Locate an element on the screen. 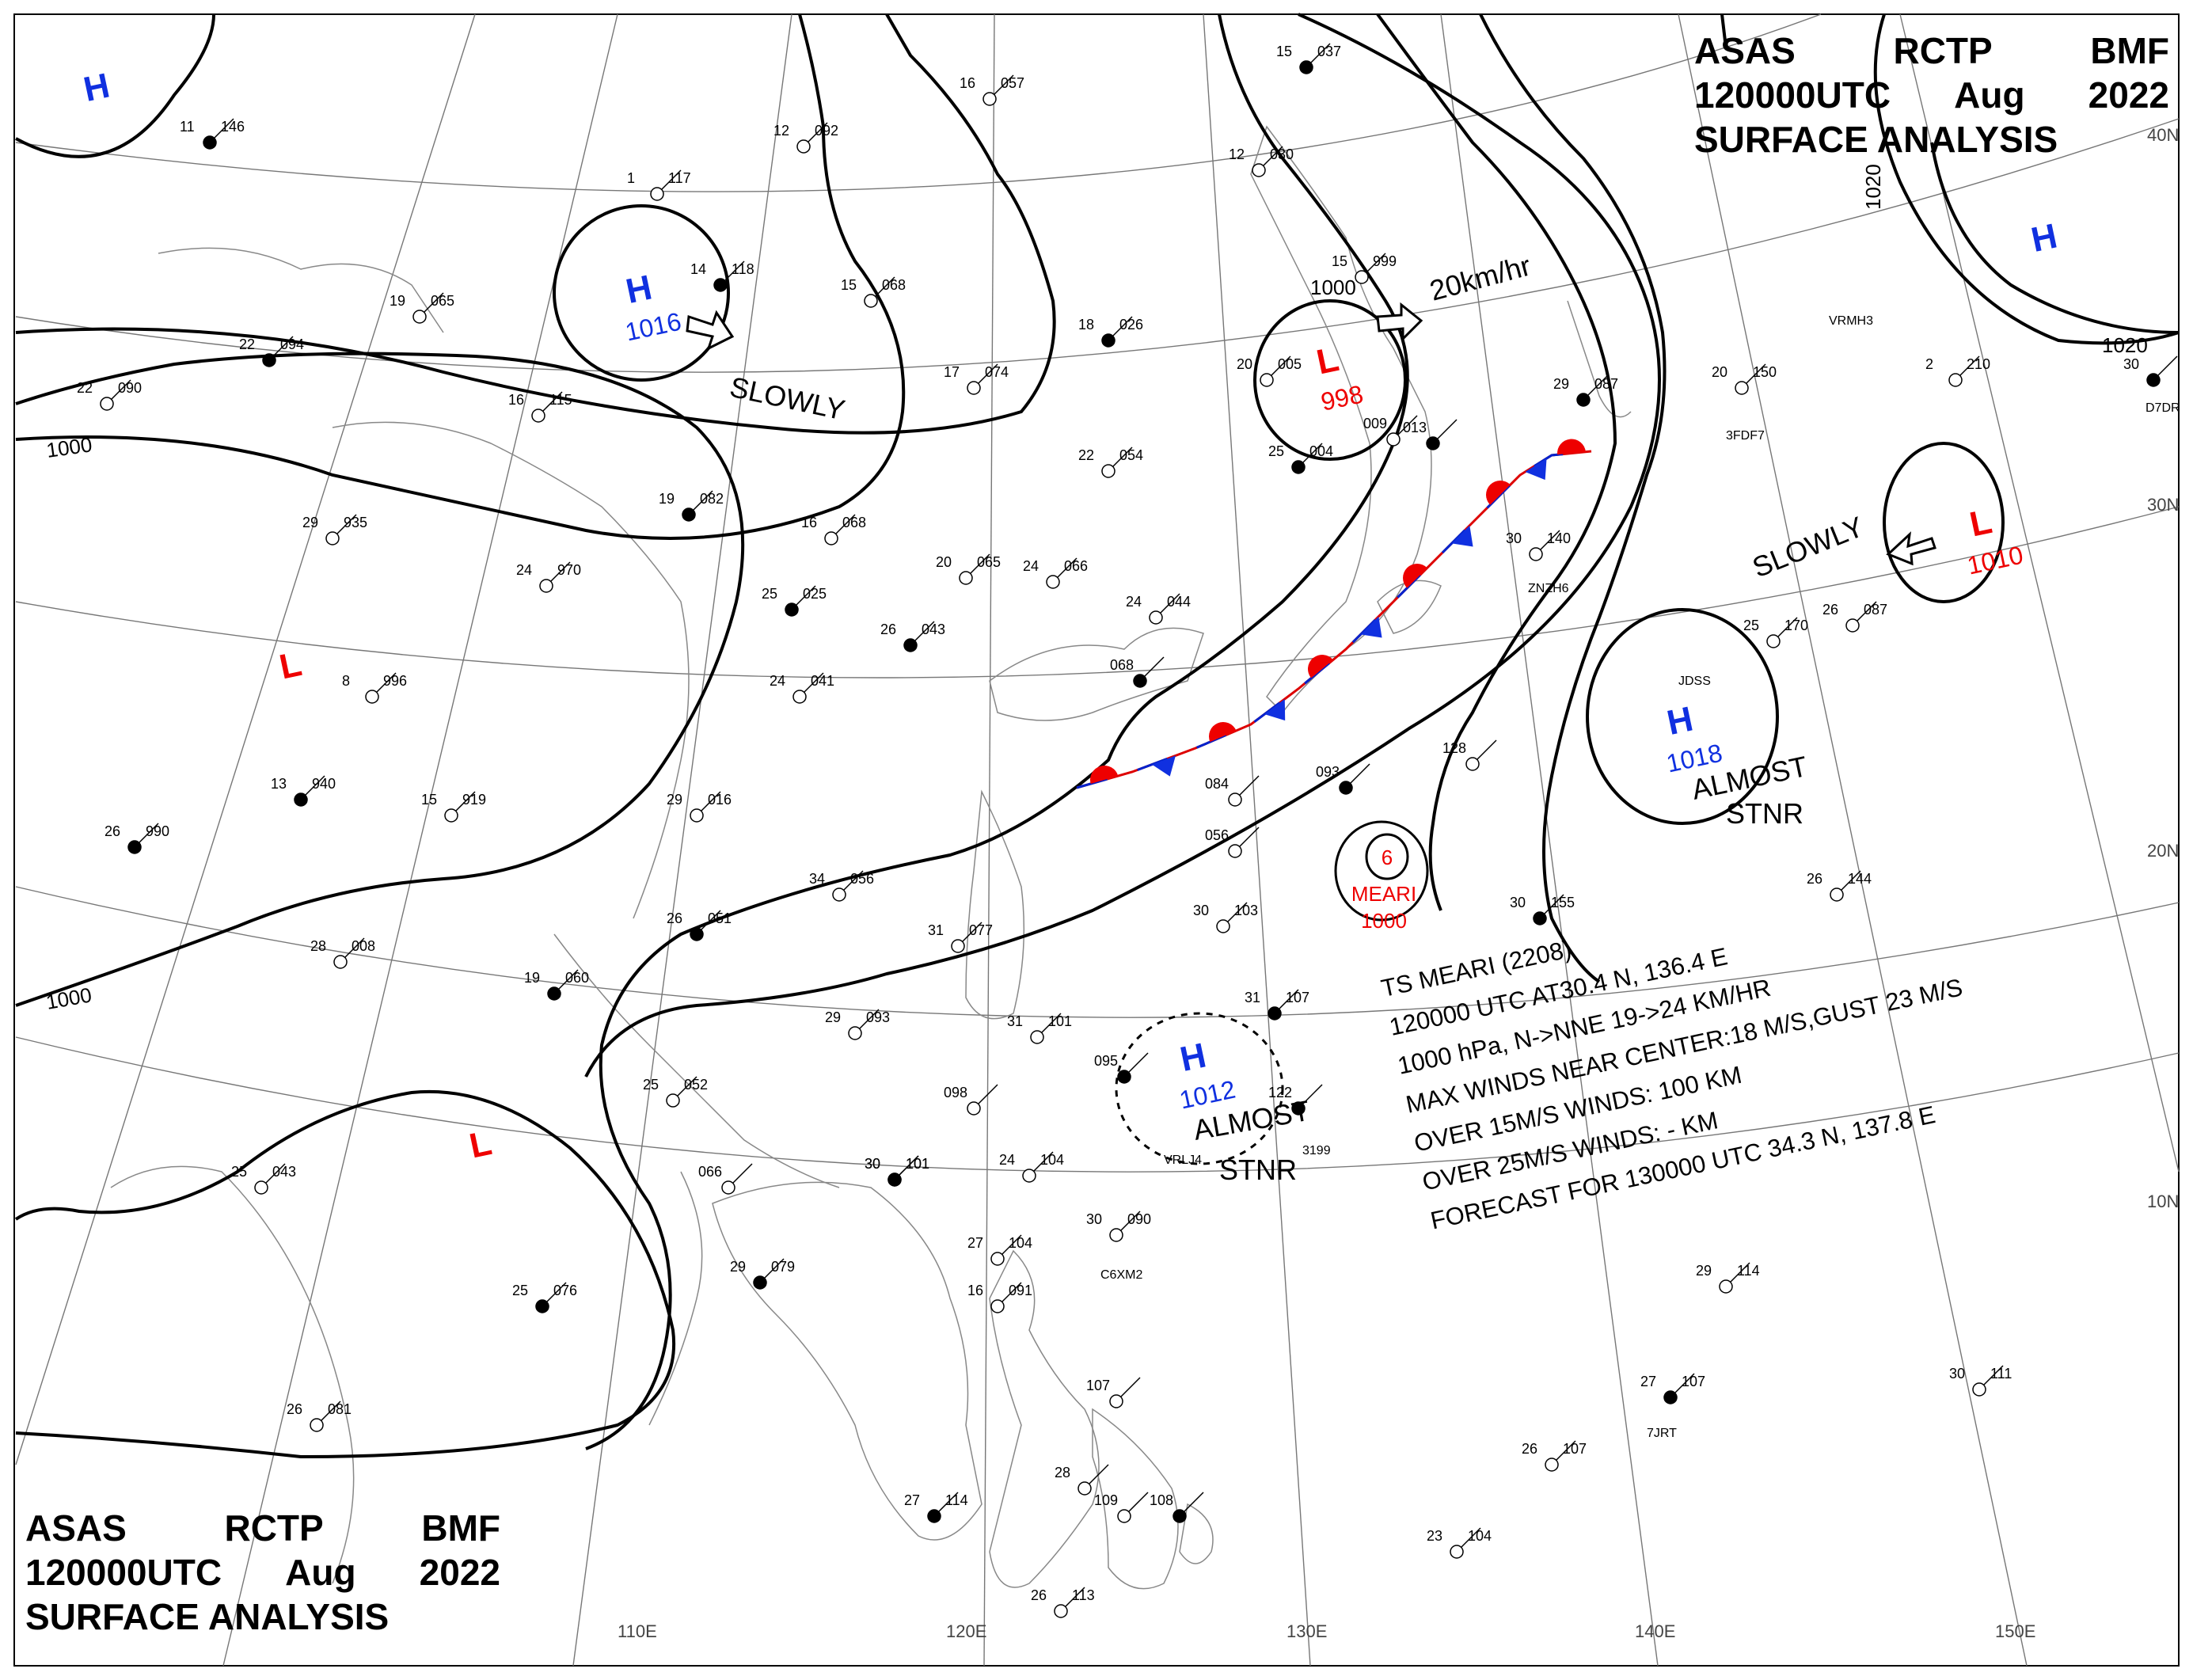 The width and height of the screenshot is (2193, 1680). station-pressure: 079 is located at coordinates (783, 1267).